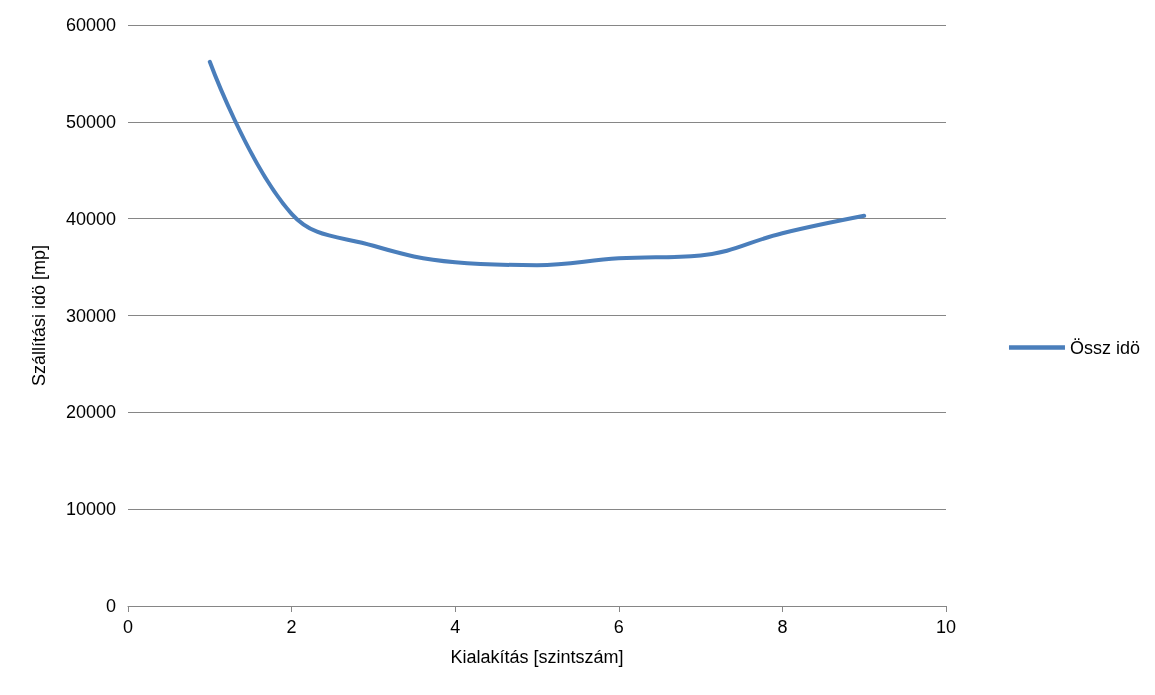 Image resolution: width=1155 pixels, height=695 pixels. I want to click on y-tick-label: 60000, so click(90, 25).